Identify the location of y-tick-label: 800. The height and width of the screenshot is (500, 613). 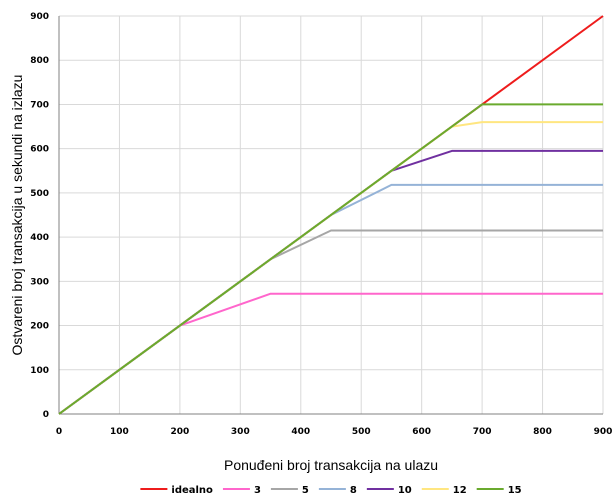
(39, 61).